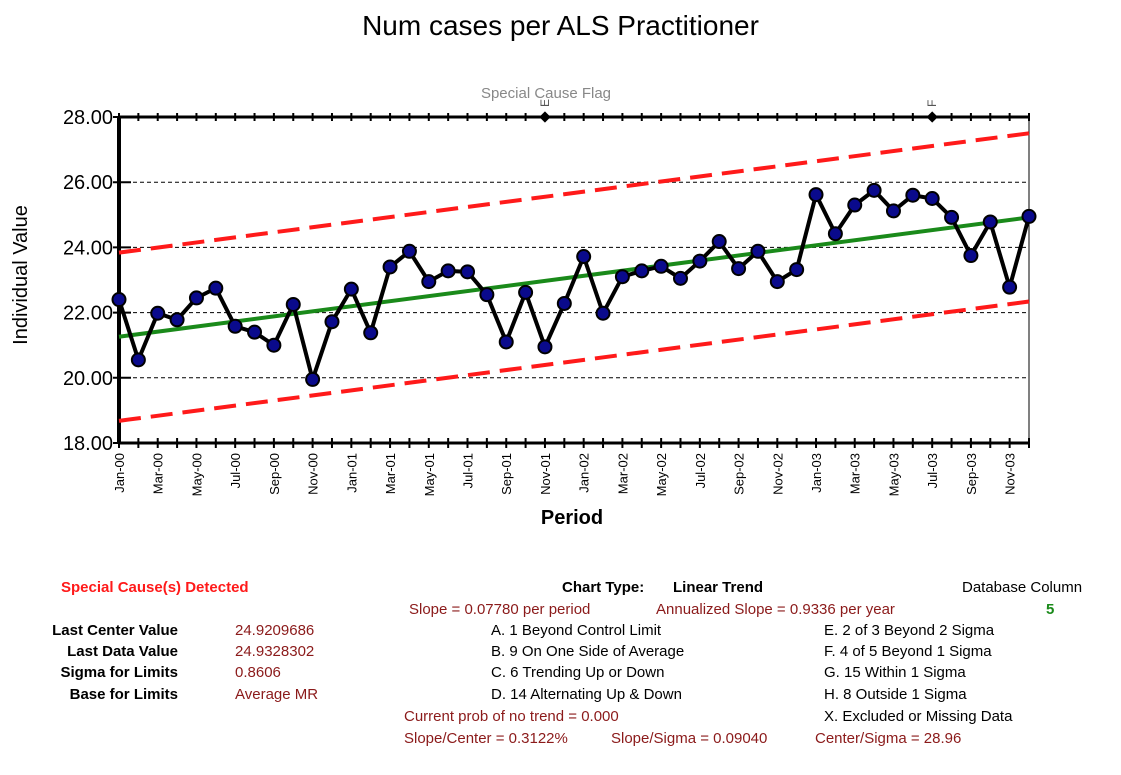  Describe the element at coordinates (739, 474) in the screenshot. I see `x-tick-label: Sep-02` at that location.